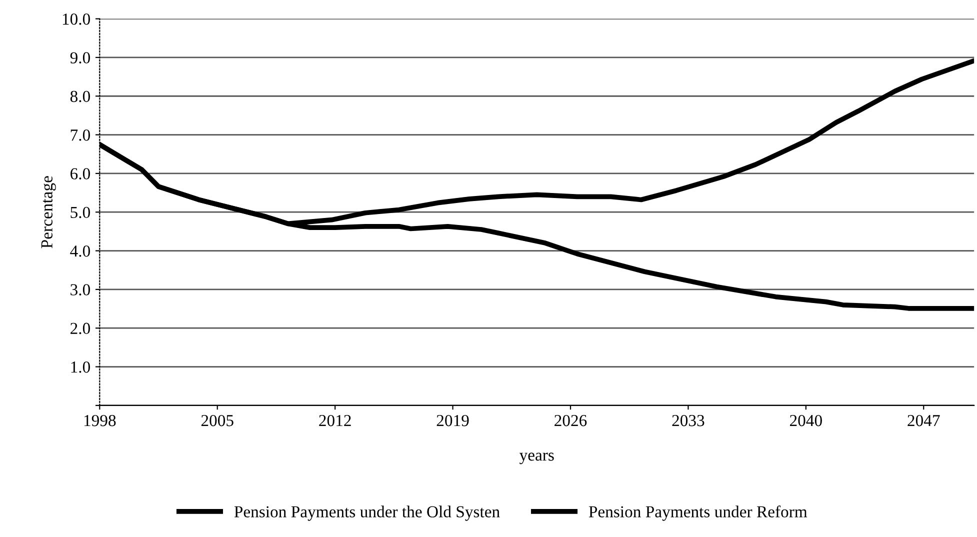 This screenshot has width=977, height=537. Describe the element at coordinates (80, 328) in the screenshot. I see `y-tick-label: 2.0` at that location.